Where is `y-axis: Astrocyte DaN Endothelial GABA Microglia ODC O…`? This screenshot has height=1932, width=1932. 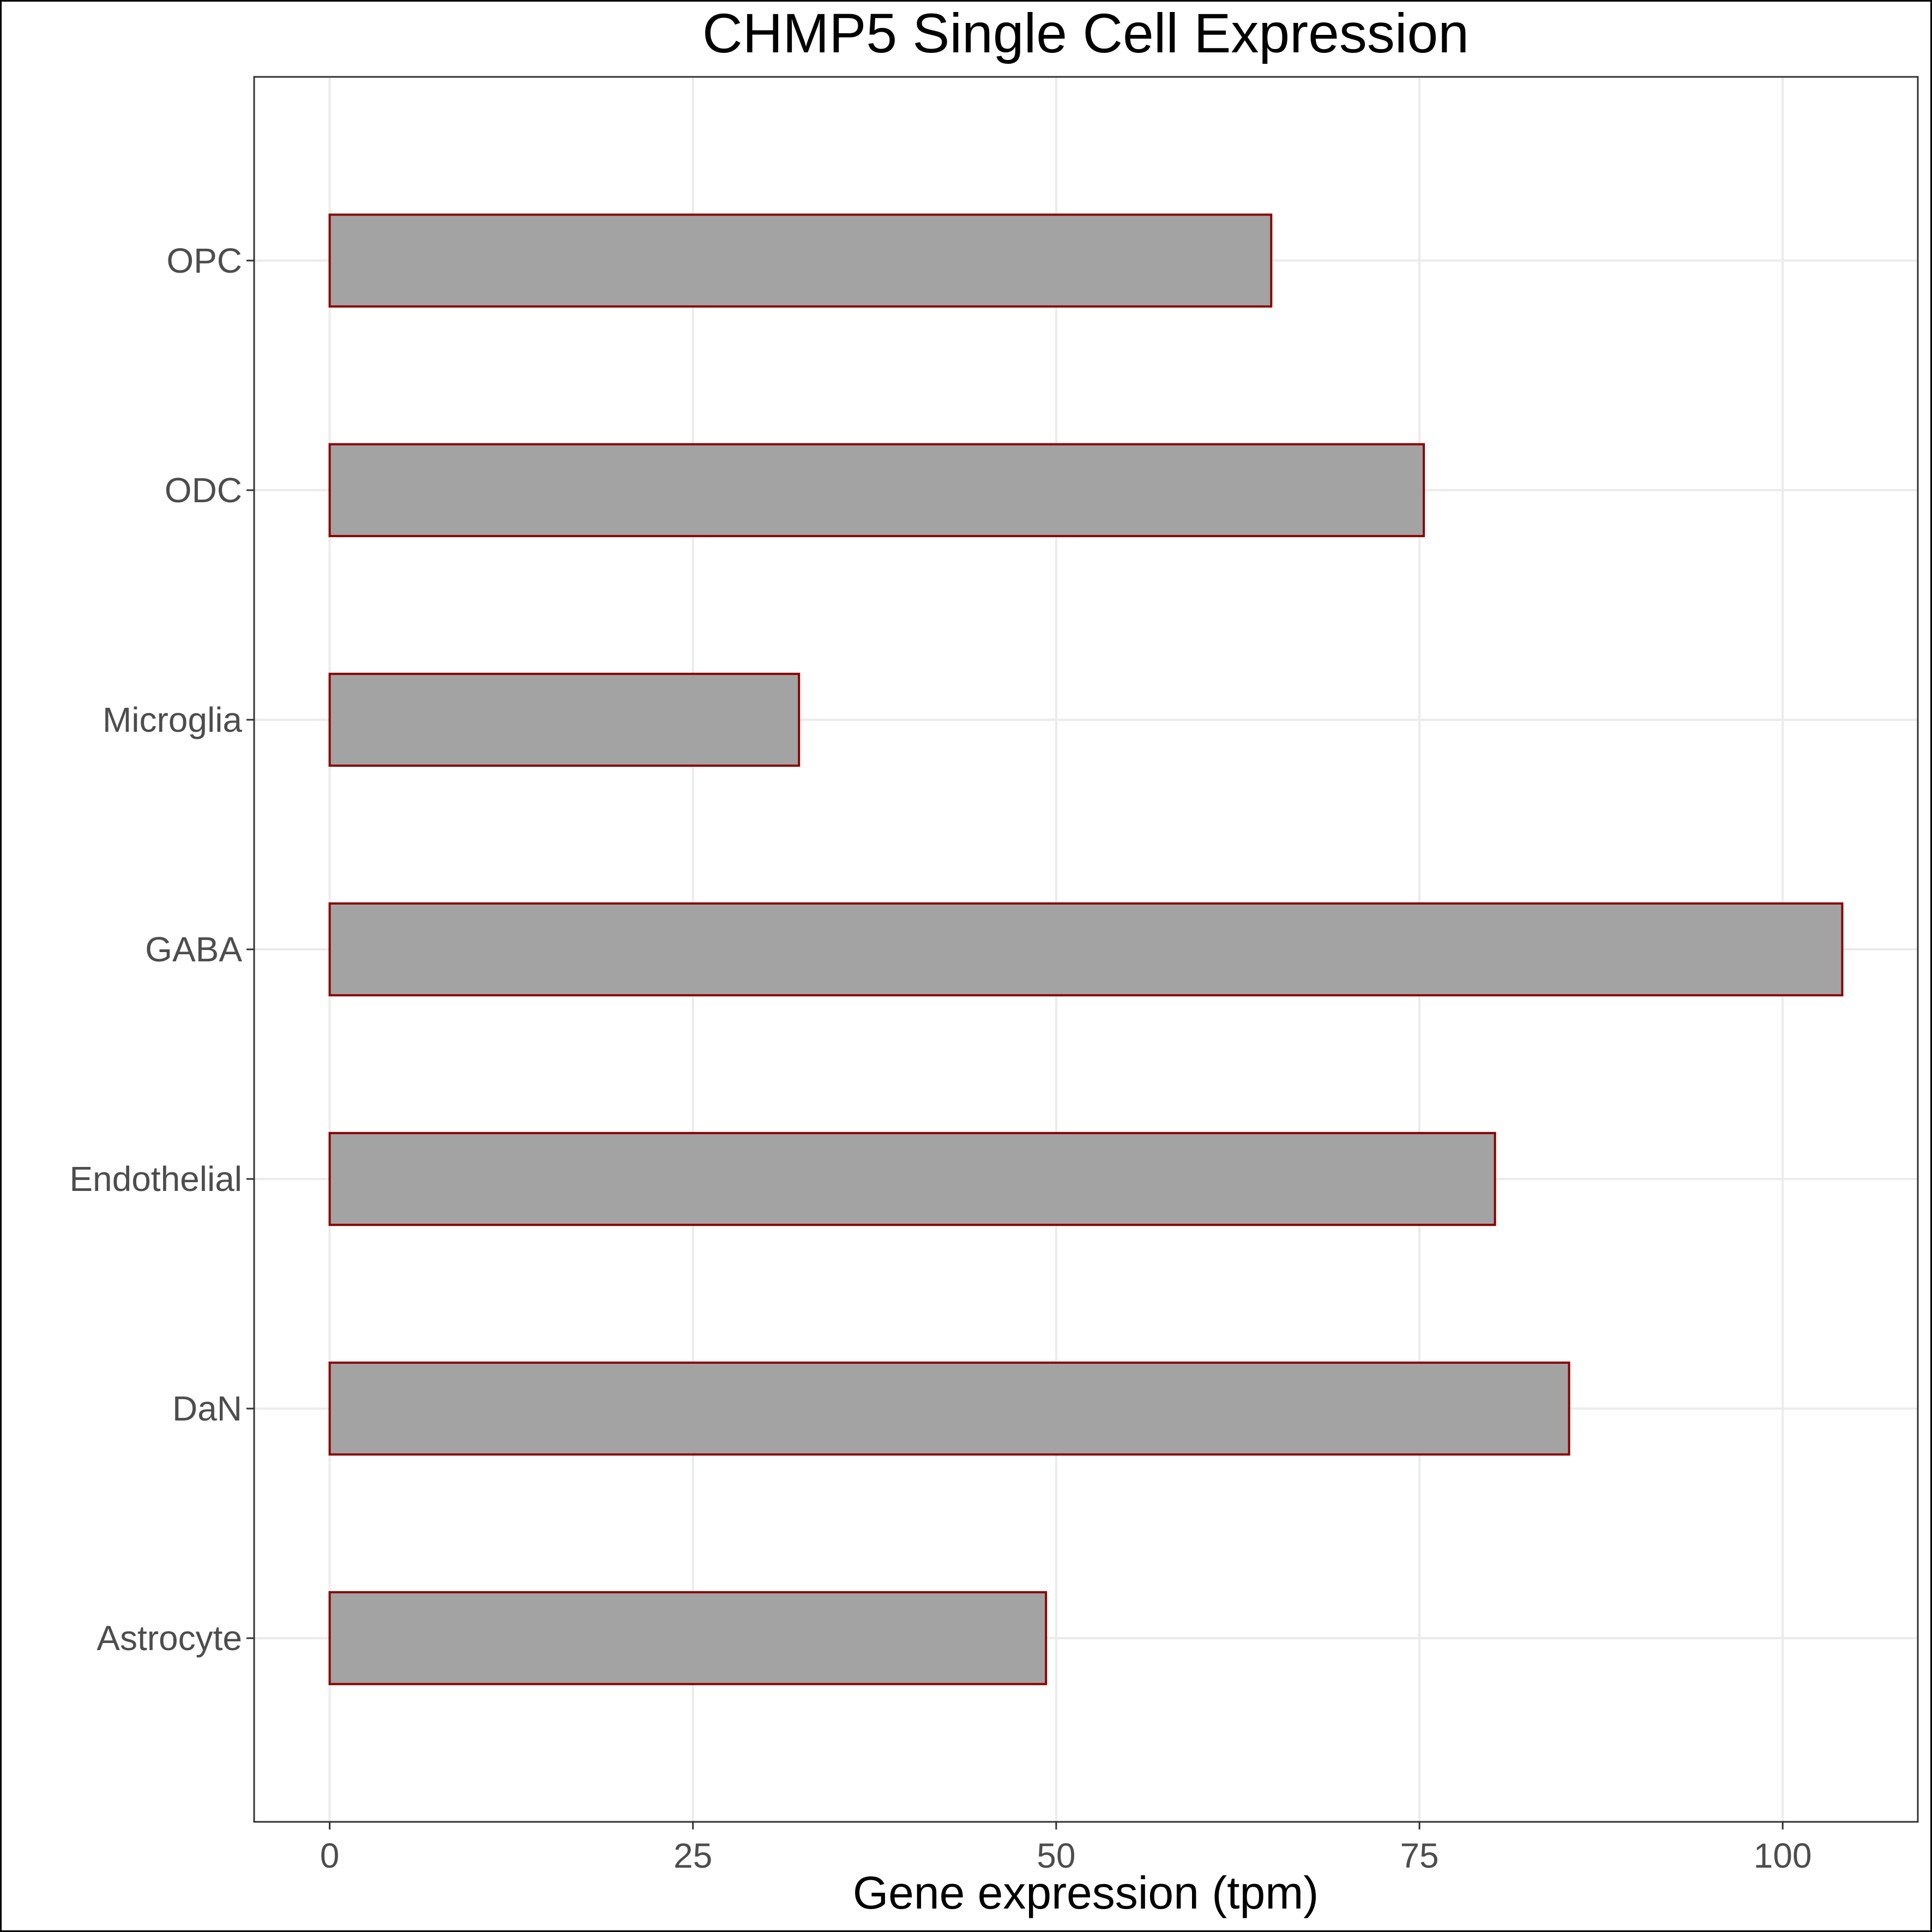
y-axis: Astrocyte DaN Endothelial GABA Microglia ODC O… is located at coordinates (161, 949).